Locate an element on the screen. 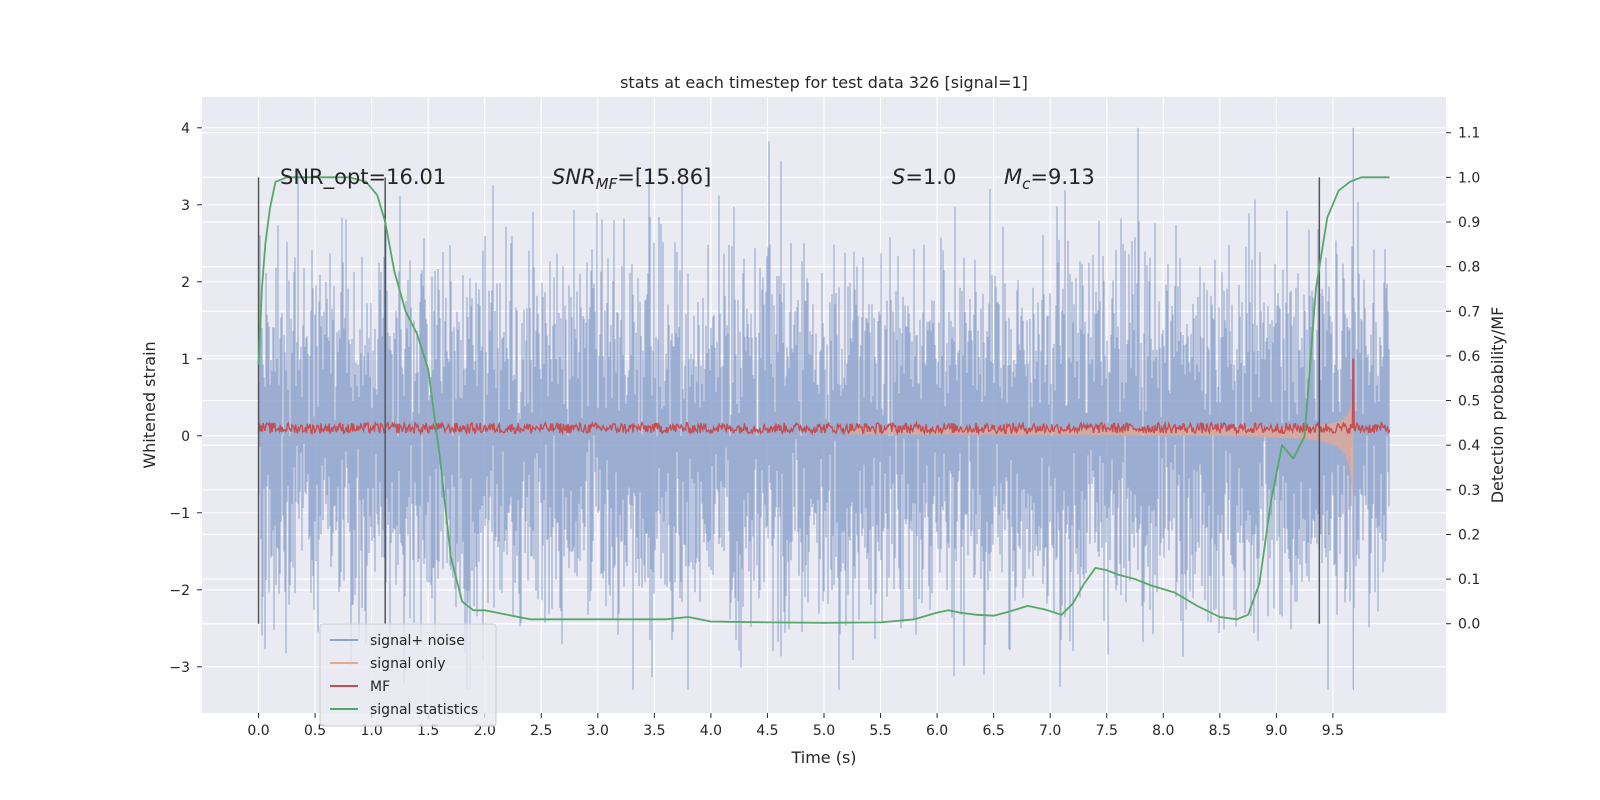 This screenshot has width=1600, height=800. y-right-tick-label: 0.9 is located at coordinates (1469, 223).